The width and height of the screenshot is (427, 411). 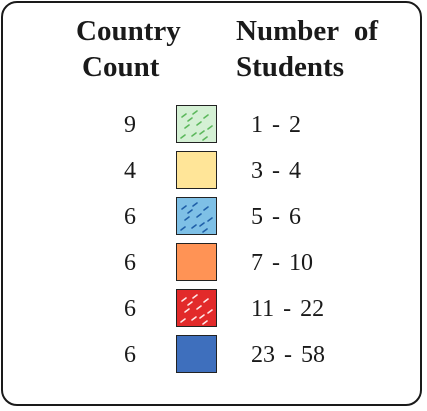 What do you see at coordinates (128, 31) in the screenshot?
I see `country-count-header-line-1: Country` at bounding box center [128, 31].